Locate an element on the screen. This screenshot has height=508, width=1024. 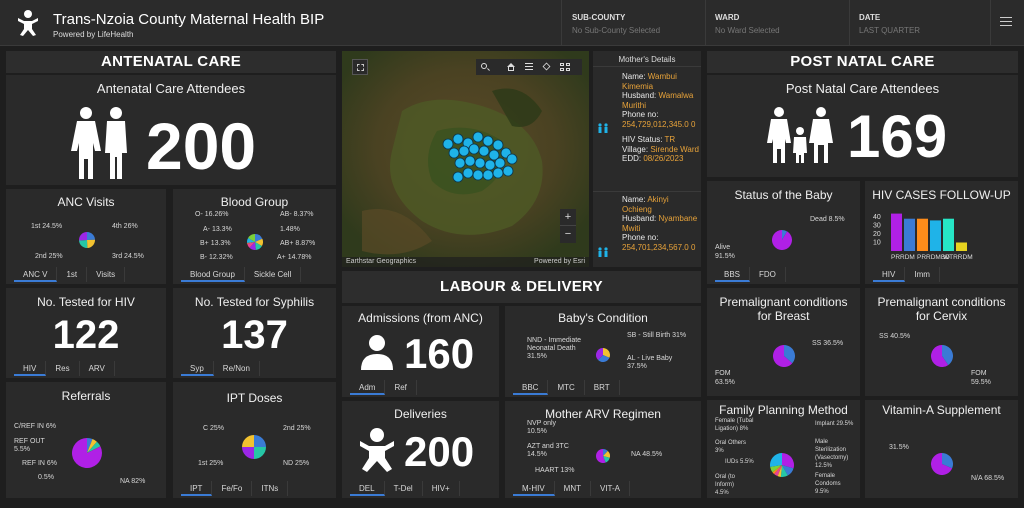
pie-slice-al is located at coordinates (599, 354).